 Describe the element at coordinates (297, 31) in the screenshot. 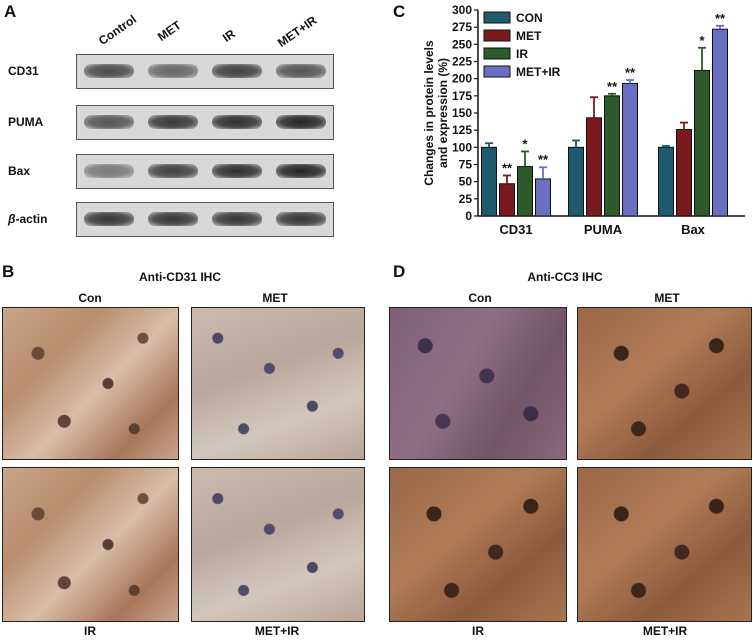

I see `lane-label-met-ir: MET+IR` at that location.